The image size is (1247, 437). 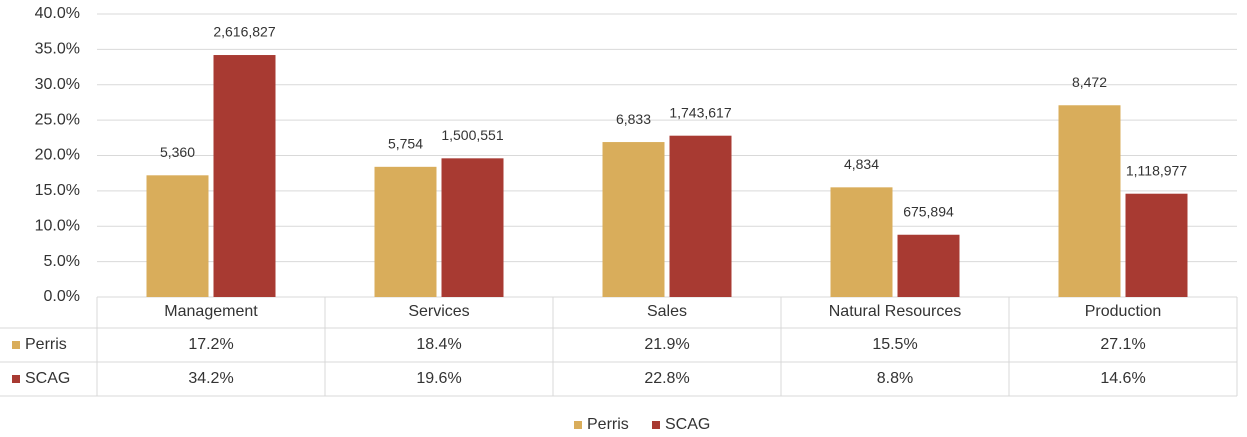 I want to click on table-value: 18.4%, so click(x=438, y=344).